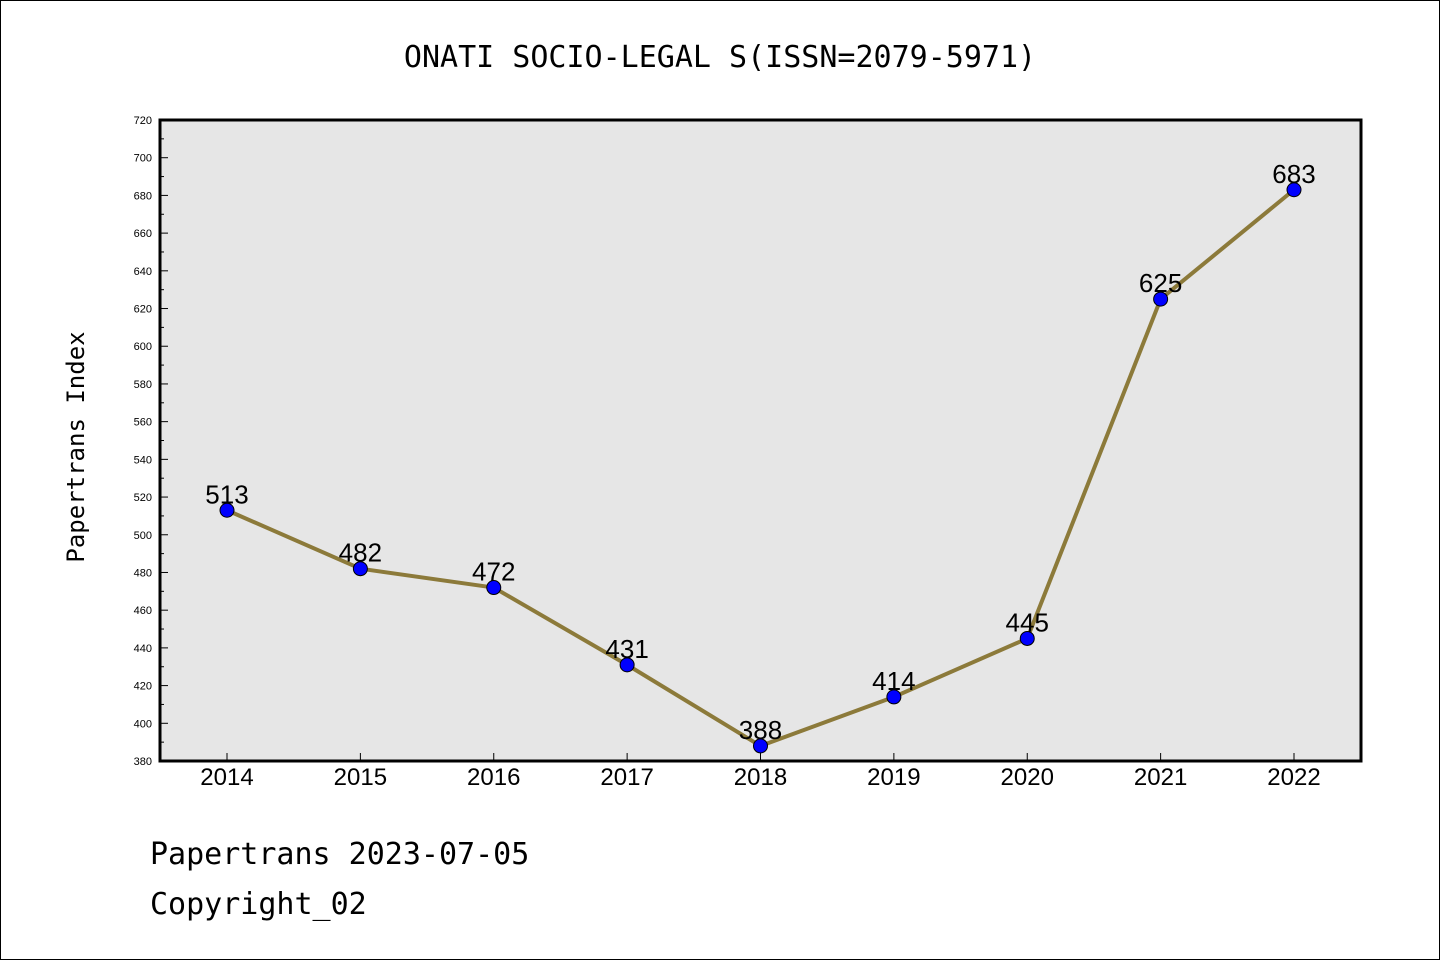 The height and width of the screenshot is (960, 1440). Describe the element at coordinates (1160, 283) in the screenshot. I see `data-label-2021: 625` at that location.